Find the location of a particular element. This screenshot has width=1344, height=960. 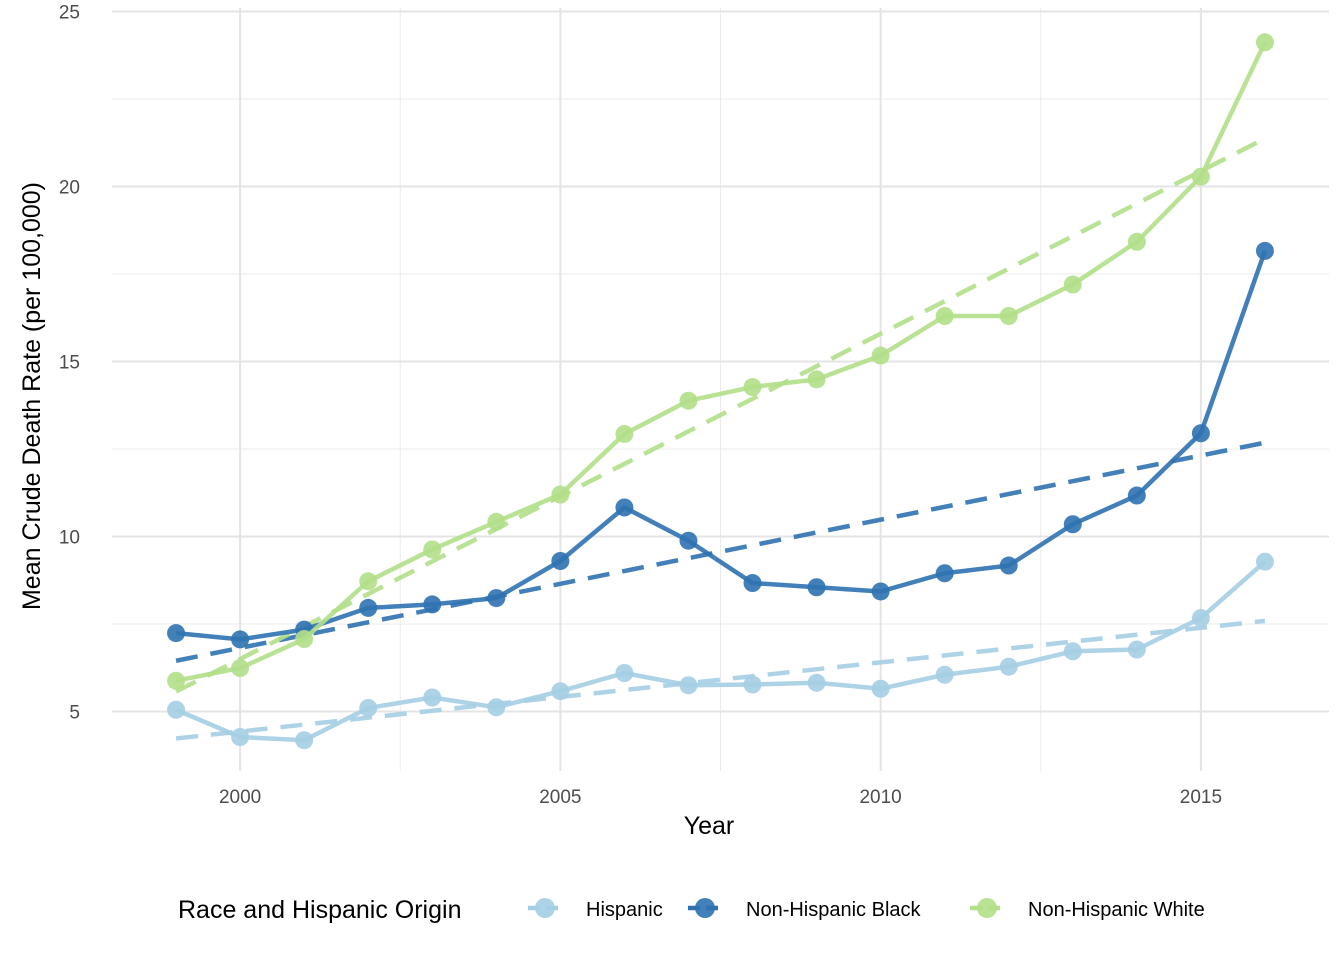

x-tick-label: 2005 is located at coordinates (560, 797).